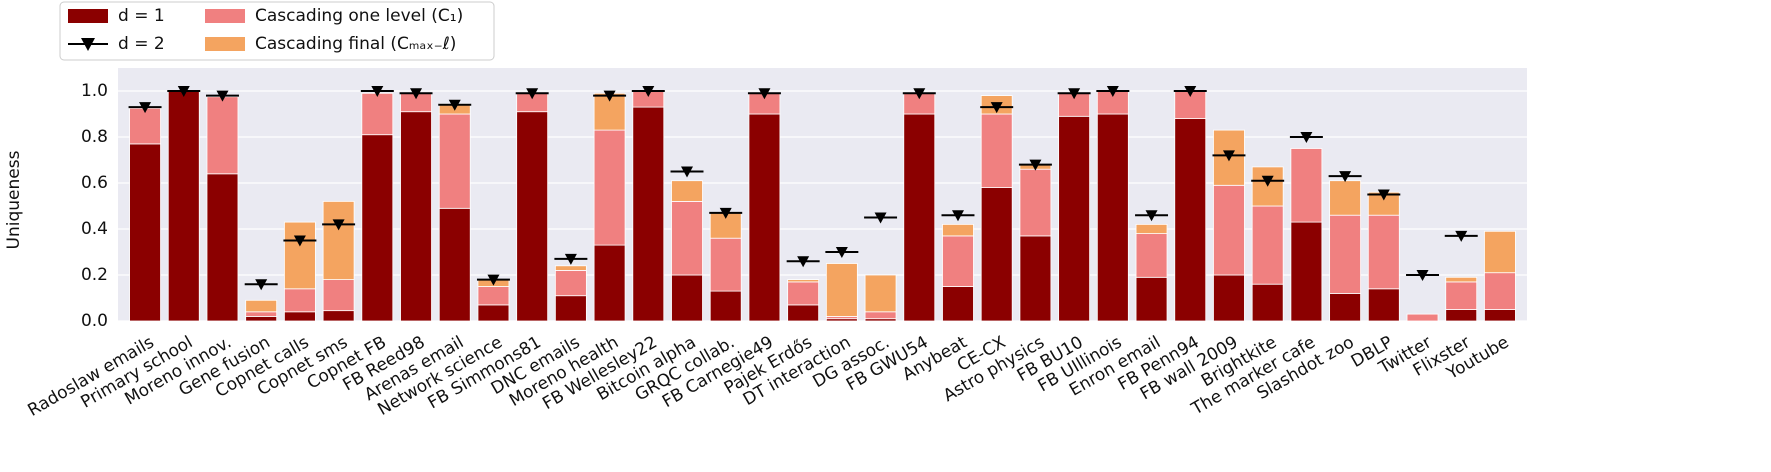 This screenshot has height=472, width=1771. I want to click on y-tick-label: 0.6, so click(94, 183).